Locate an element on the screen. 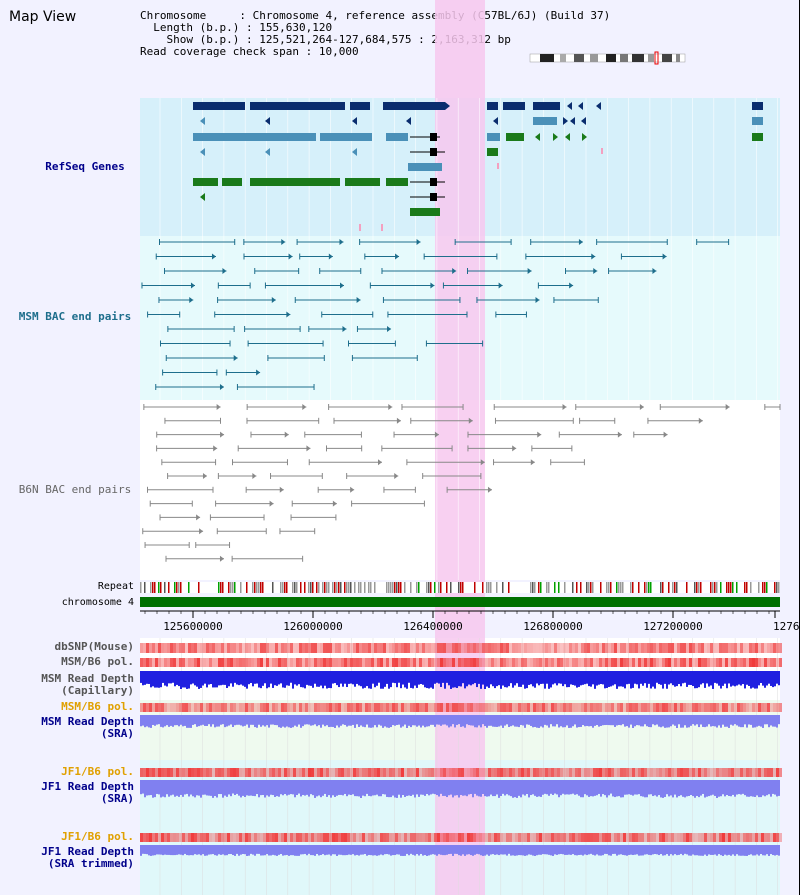 The height and width of the screenshot is (895, 800). jf1-b6-pol-label-1: JF1/B6 pol. is located at coordinates (97, 771).